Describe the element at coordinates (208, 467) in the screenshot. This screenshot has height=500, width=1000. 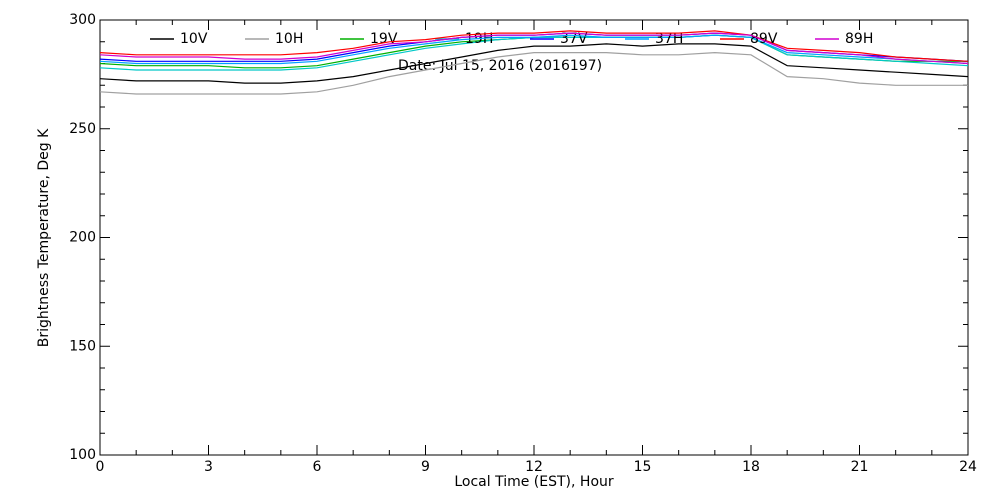
I see `x-tick-label: 3` at that location.